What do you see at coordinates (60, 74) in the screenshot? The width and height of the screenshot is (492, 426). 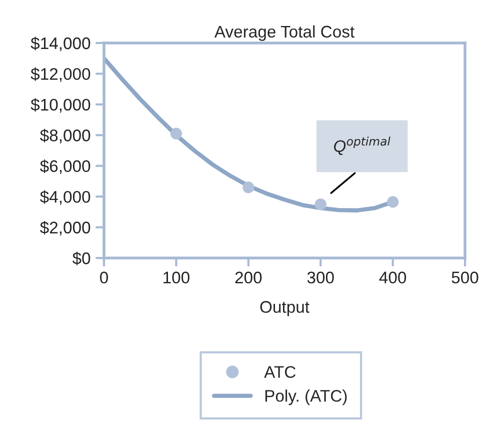 I see `y-tick-label: $12,000` at bounding box center [60, 74].